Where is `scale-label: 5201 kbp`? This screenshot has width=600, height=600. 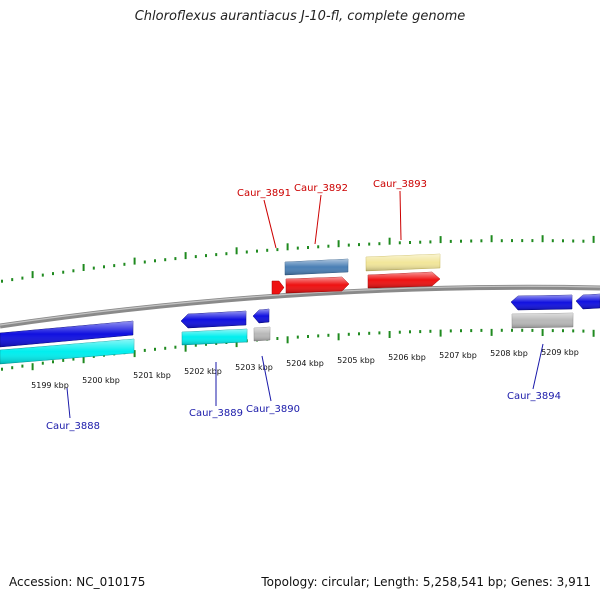
scale-label: 5201 kbp is located at coordinates (152, 375).